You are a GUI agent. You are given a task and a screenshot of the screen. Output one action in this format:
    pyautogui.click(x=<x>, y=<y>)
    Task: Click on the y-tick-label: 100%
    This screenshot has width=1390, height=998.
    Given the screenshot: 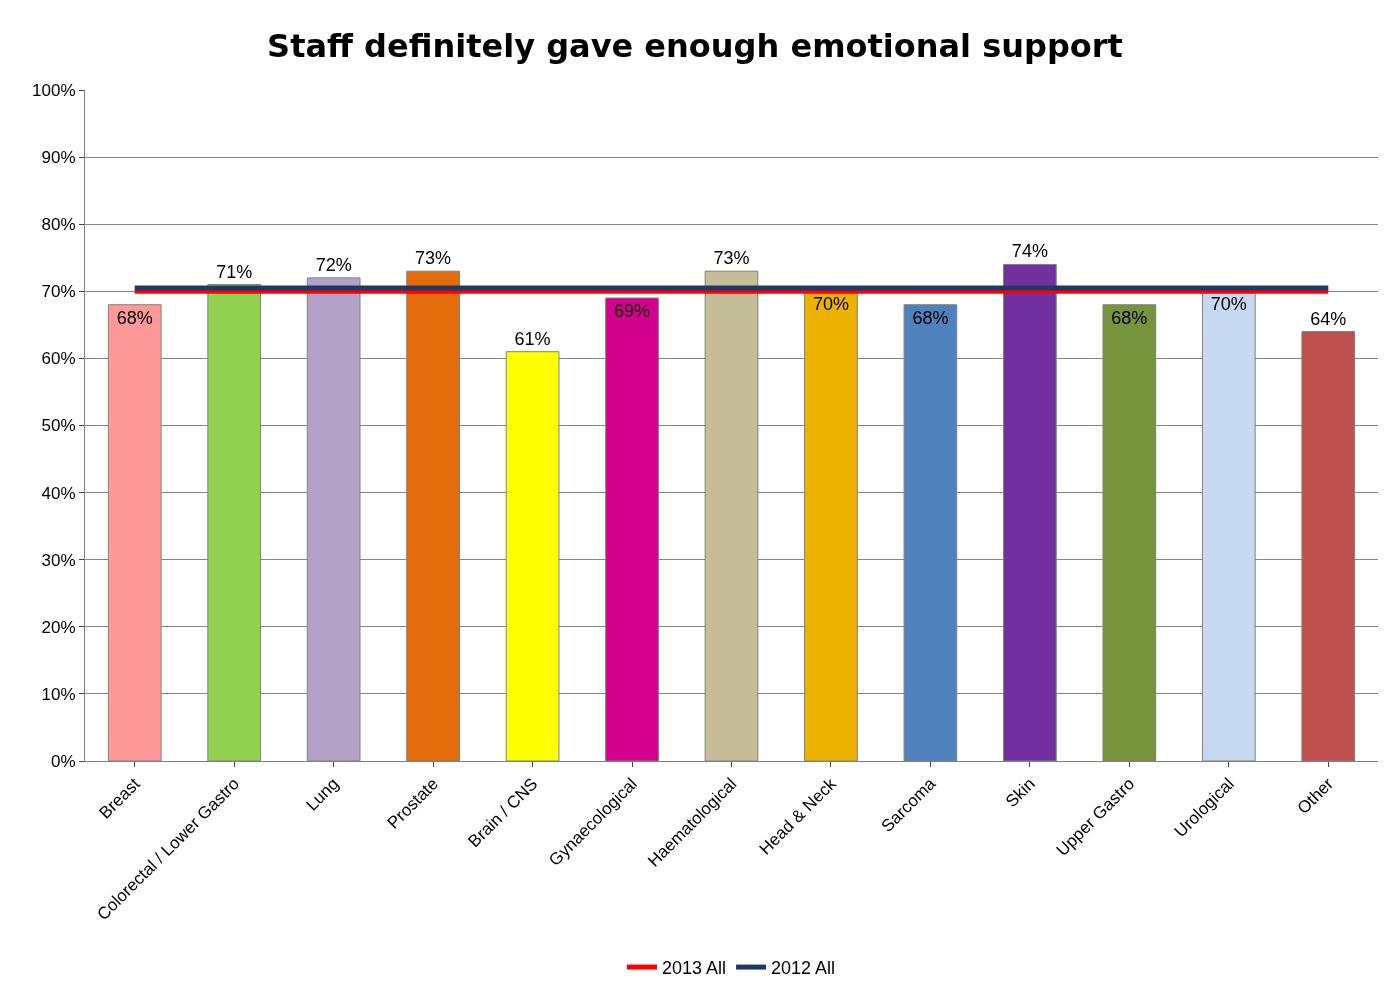 What is the action you would take?
    pyautogui.click(x=54, y=90)
    